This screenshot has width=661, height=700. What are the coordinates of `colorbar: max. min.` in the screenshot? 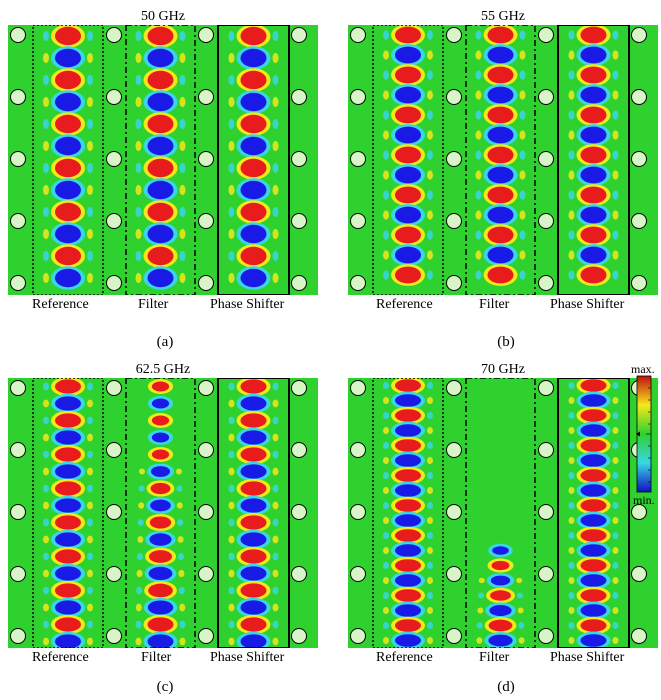 It's located at (645, 437).